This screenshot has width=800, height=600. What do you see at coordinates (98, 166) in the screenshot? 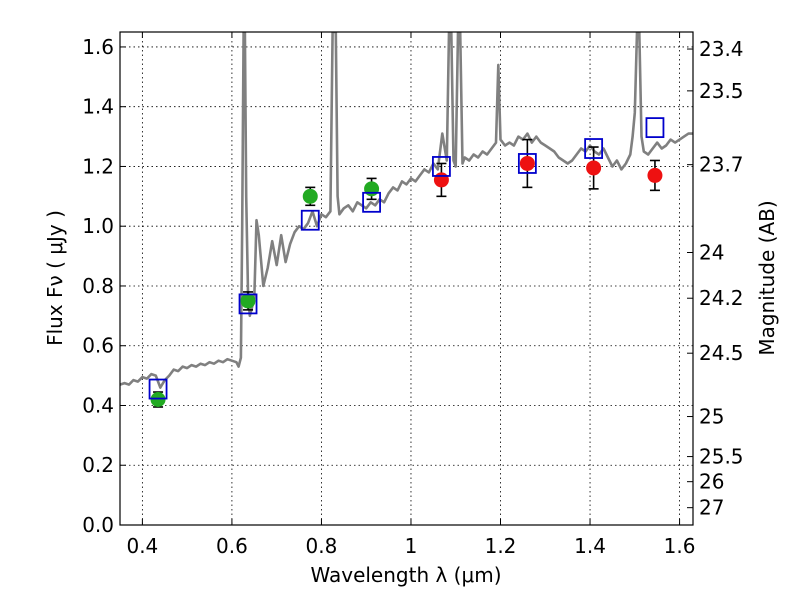
I see `y-tick-label: 1.2` at bounding box center [98, 166].